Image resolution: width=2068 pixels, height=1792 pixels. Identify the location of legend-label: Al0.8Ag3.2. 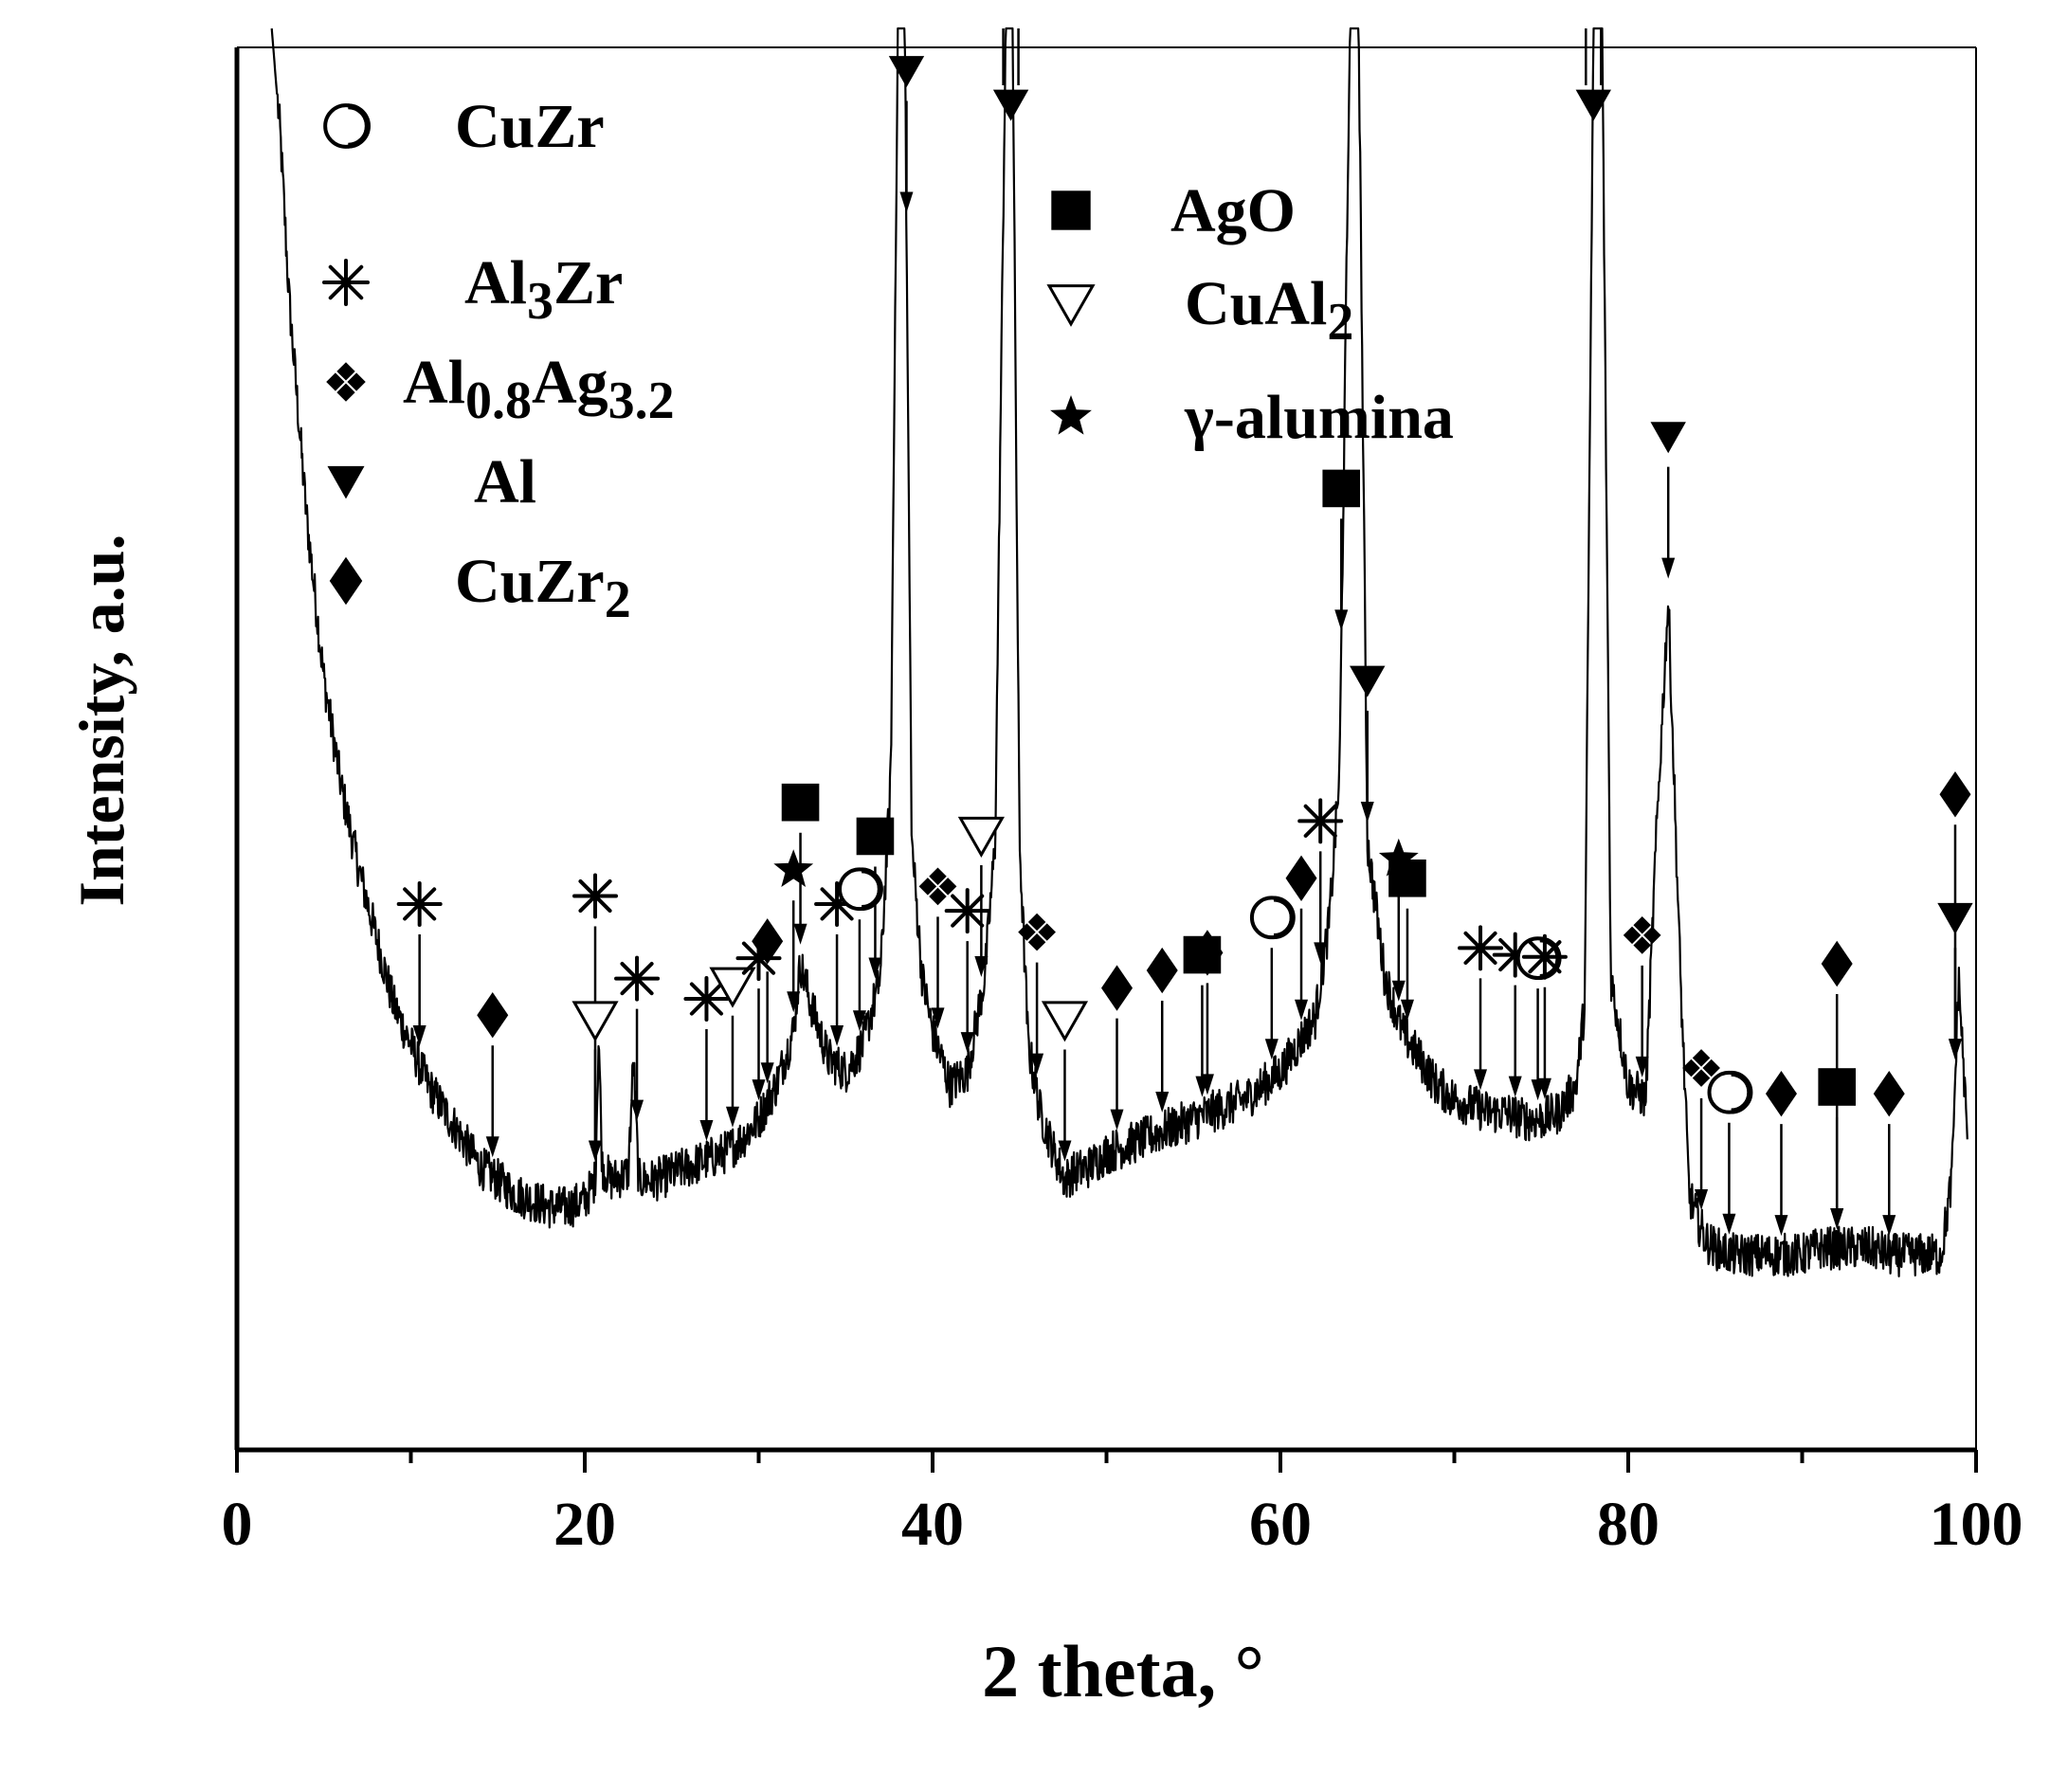
(539, 389).